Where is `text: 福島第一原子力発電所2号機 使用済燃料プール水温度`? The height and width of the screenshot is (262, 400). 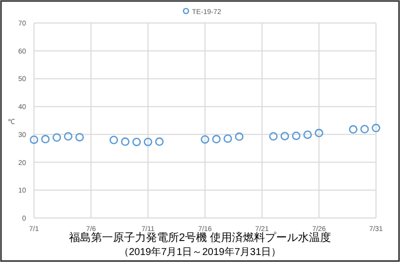
text: 福島第一原子力発電所2号機 使用済燃料プール水温度 is located at coordinates (200, 237).